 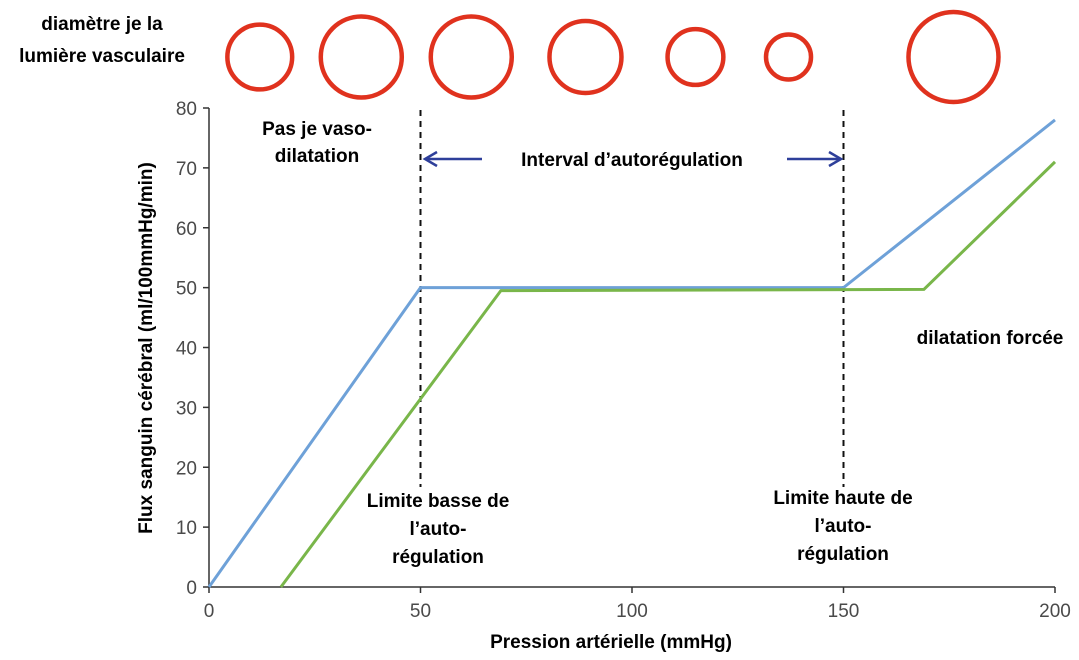 I want to click on lower-limit-line2: l’auto-, so click(x=438, y=529).